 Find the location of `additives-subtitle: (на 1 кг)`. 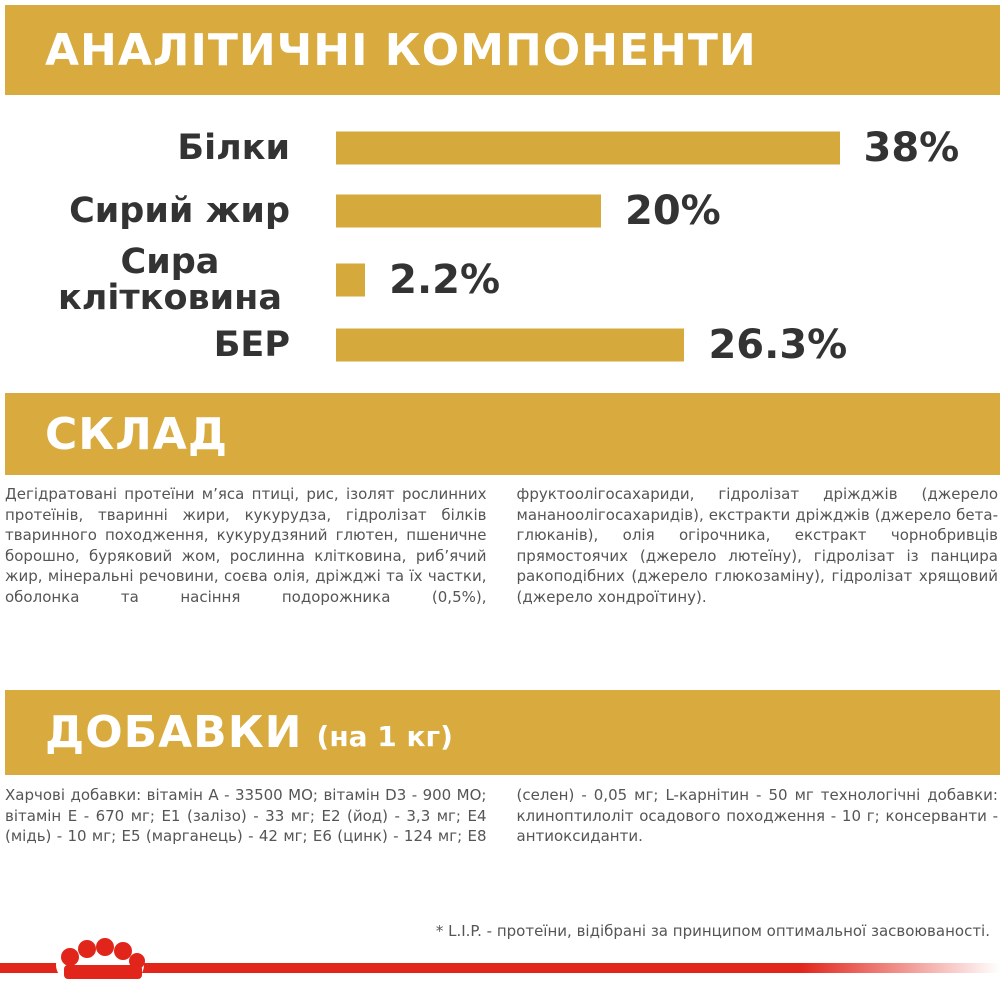

additives-subtitle: (на 1 кг) is located at coordinates (384, 736).